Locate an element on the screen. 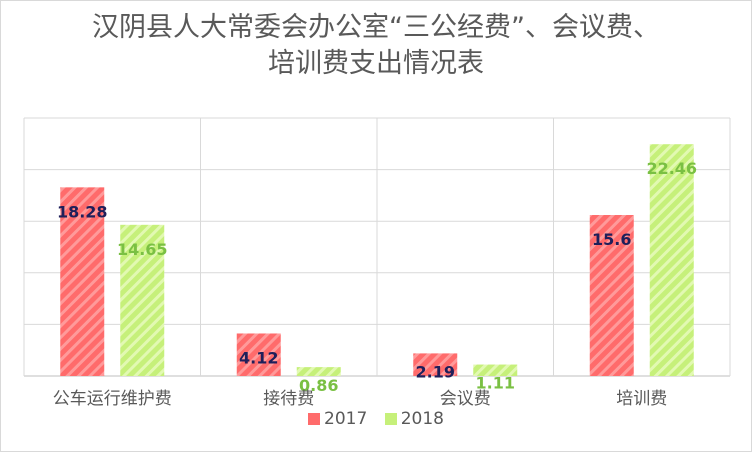 The height and width of the screenshot is (452, 752). data-label-2017-0: 18.28 is located at coordinates (82, 211).